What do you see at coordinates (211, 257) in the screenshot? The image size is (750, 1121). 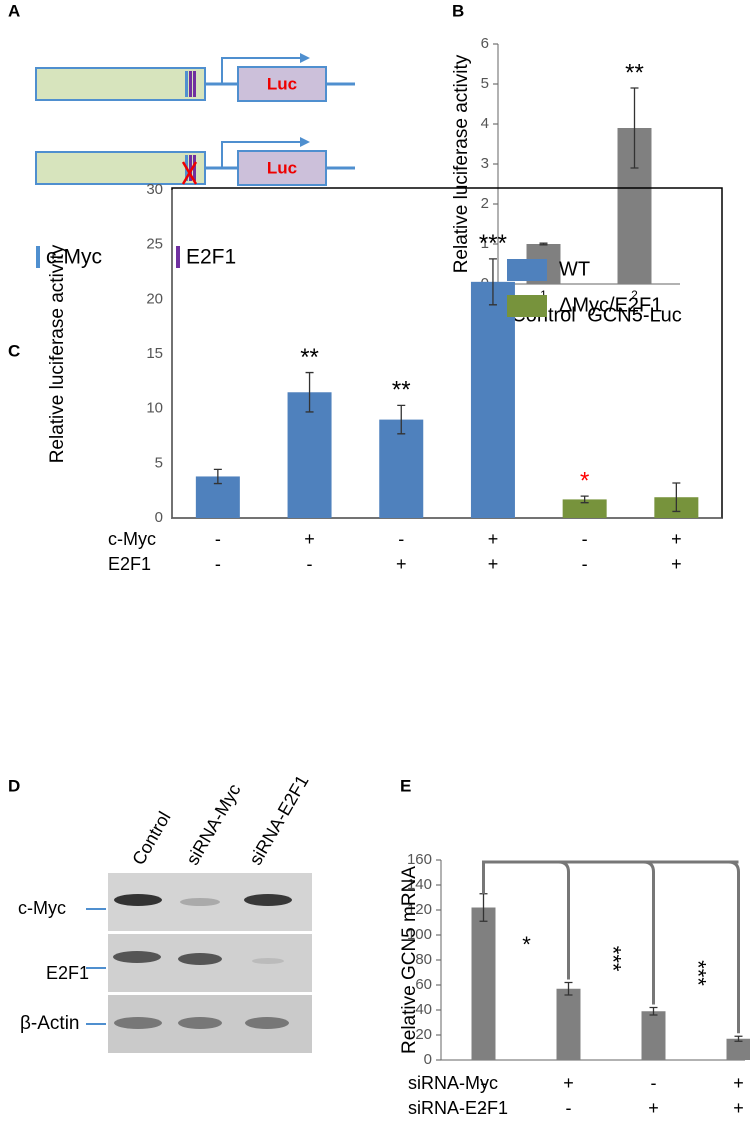 I see `legend-label: E2F1` at bounding box center [211, 257].